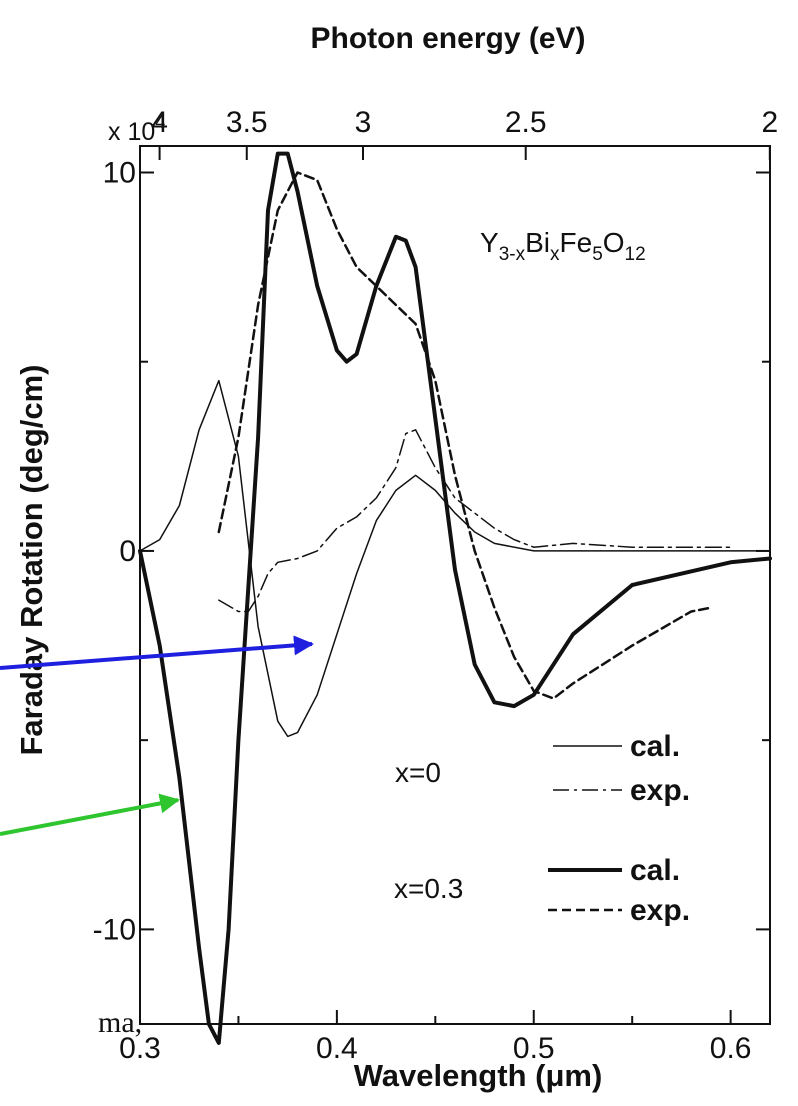 This screenshot has width=798, height=1106. What do you see at coordinates (157, 652) in the screenshot?
I see `blue-arrow` at bounding box center [157, 652].